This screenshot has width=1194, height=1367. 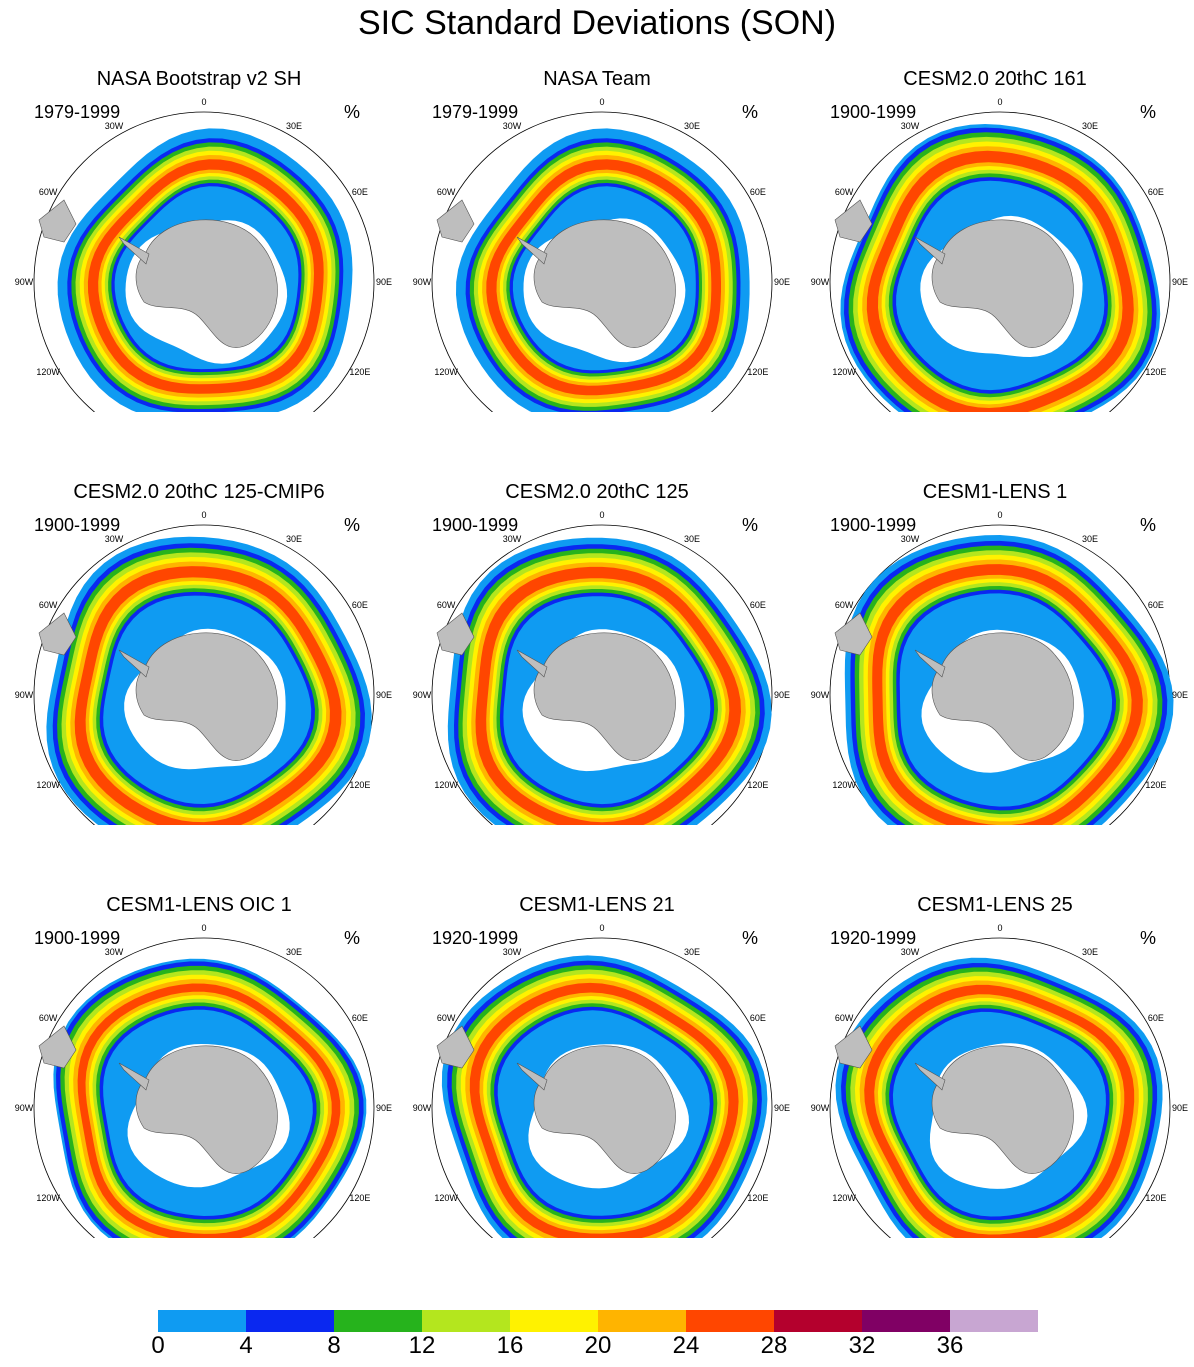 What do you see at coordinates (862, 1345) in the screenshot?
I see `colorbar-tick-label: 32` at bounding box center [862, 1345].